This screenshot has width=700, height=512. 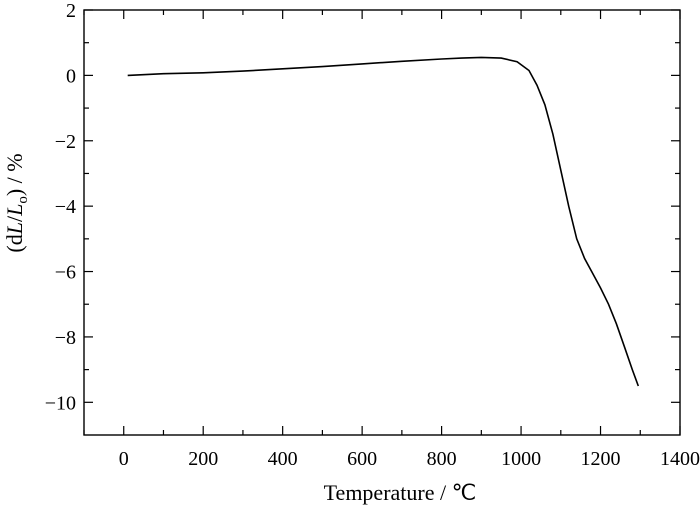 I want to click on y-axis-title-part-4: L, so click(x=14, y=210).